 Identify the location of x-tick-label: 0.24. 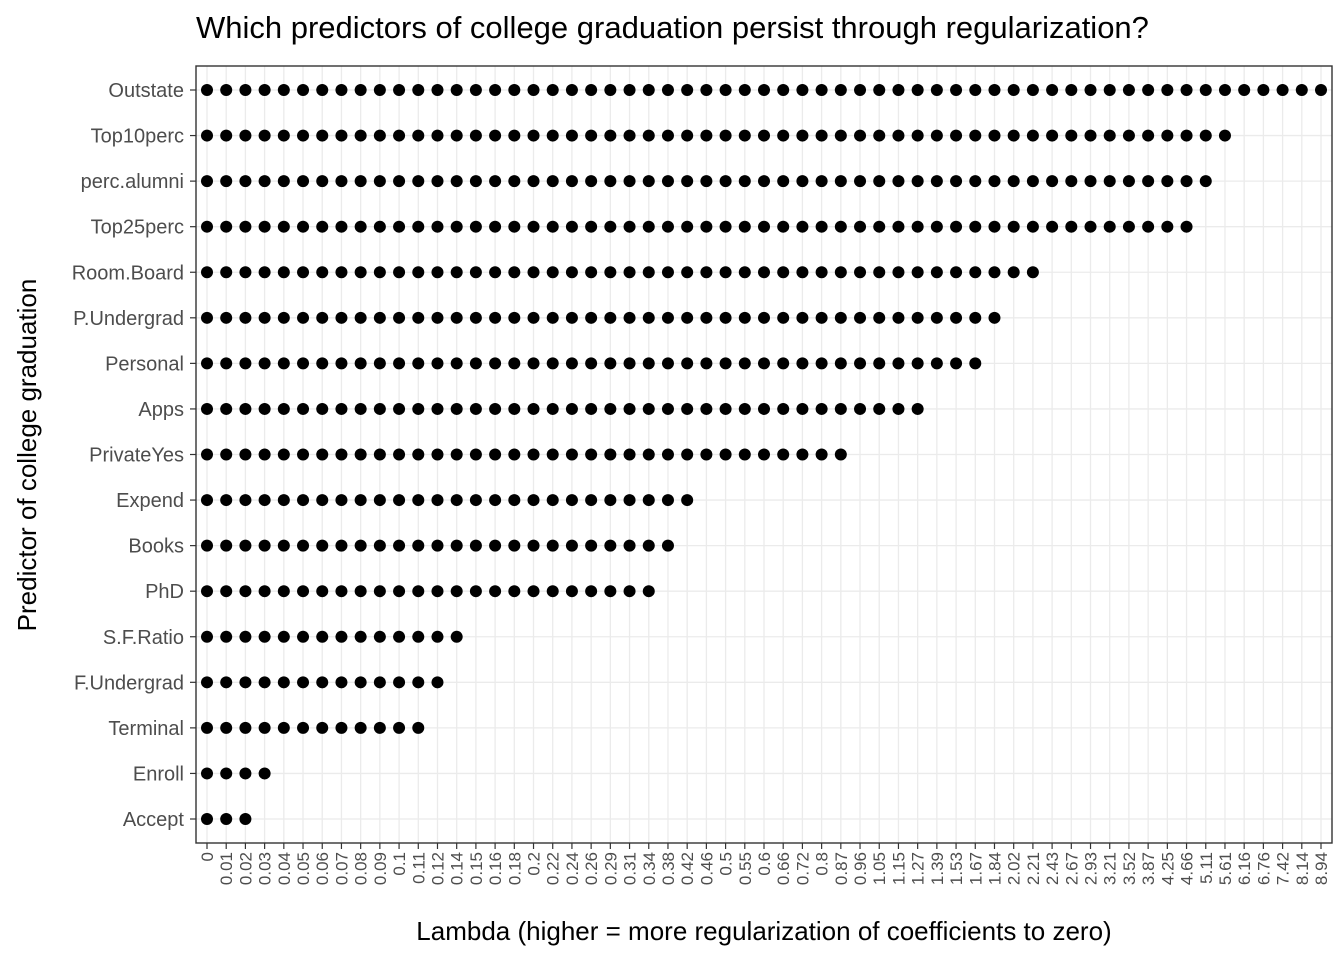
(572, 868).